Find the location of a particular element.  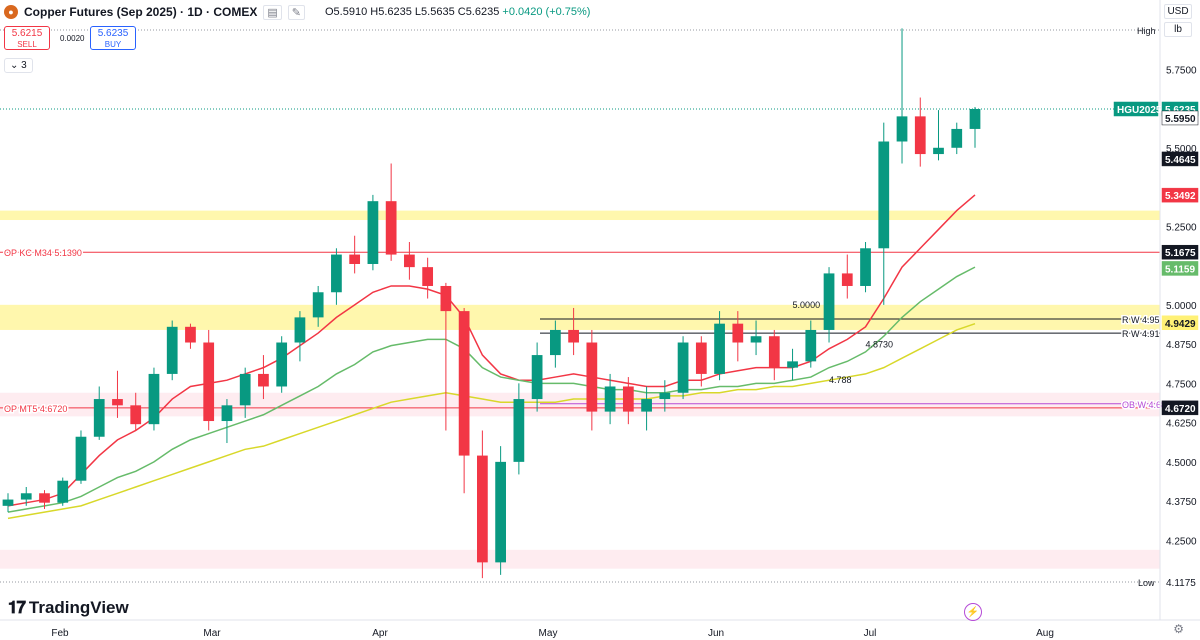

level-label-2: R W 4.95 is located at coordinates (1141, 320).